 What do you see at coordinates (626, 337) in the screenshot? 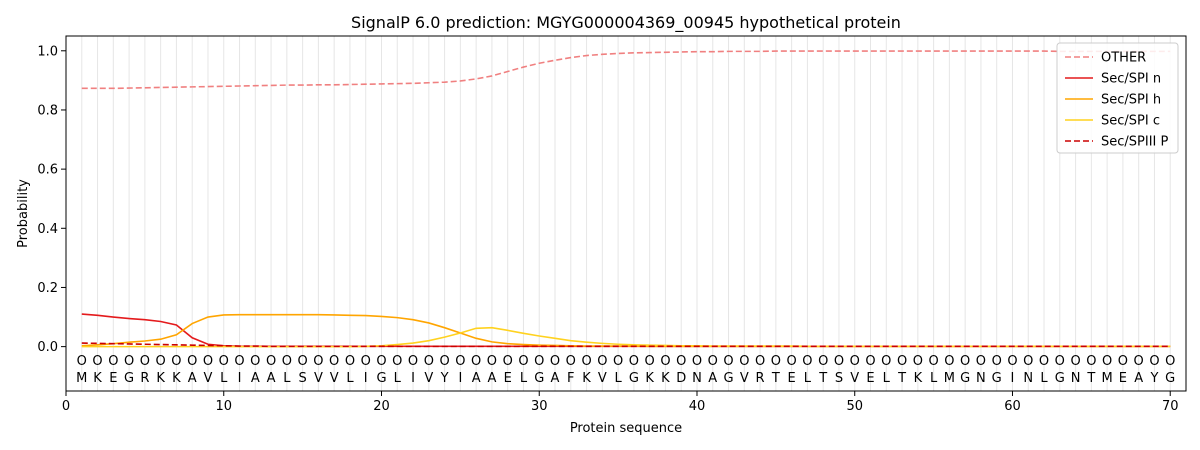
I see `series-line-sec-spi-c` at bounding box center [626, 337].